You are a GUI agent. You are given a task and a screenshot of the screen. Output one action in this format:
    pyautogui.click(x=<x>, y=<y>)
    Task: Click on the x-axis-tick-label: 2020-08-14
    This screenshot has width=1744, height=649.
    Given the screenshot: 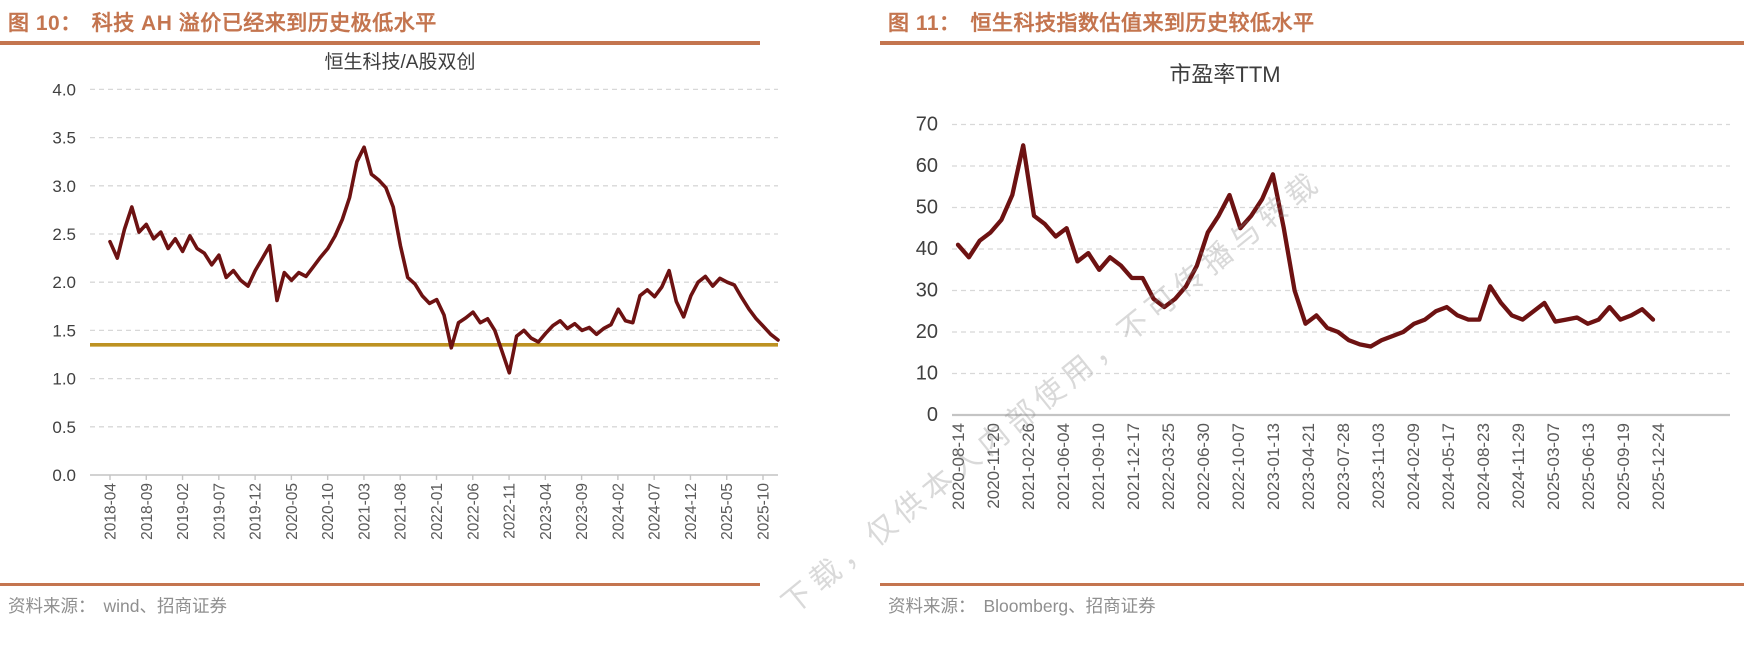 What is the action you would take?
    pyautogui.click(x=958, y=466)
    